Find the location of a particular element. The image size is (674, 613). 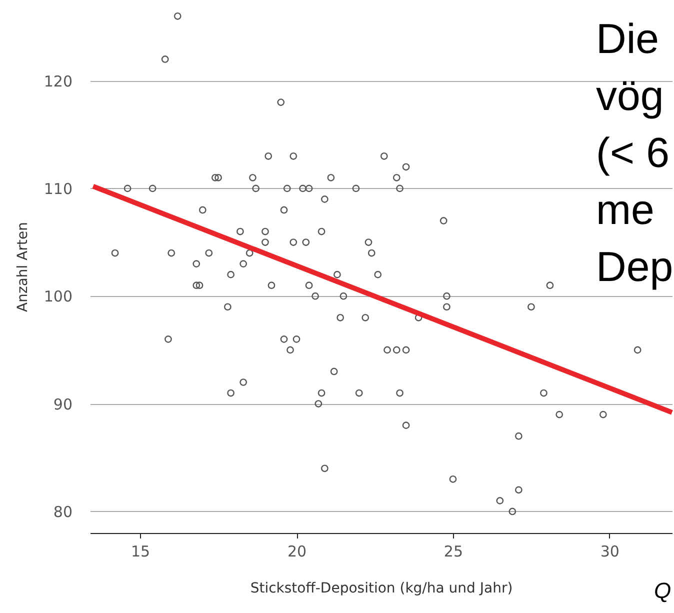

annotation: (< 6 is located at coordinates (633, 152).